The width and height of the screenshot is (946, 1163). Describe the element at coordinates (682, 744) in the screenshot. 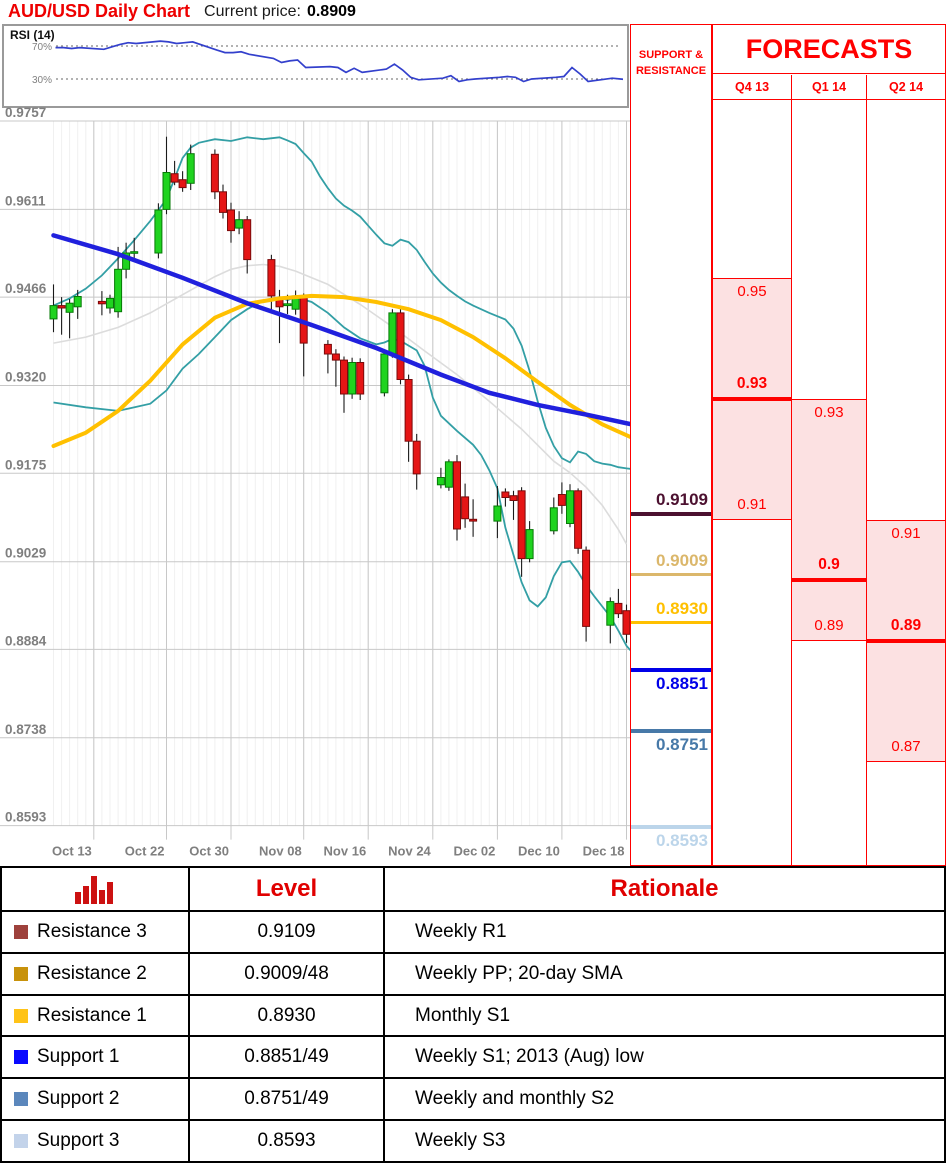

I see `sr-level-label: 0.8751` at that location.